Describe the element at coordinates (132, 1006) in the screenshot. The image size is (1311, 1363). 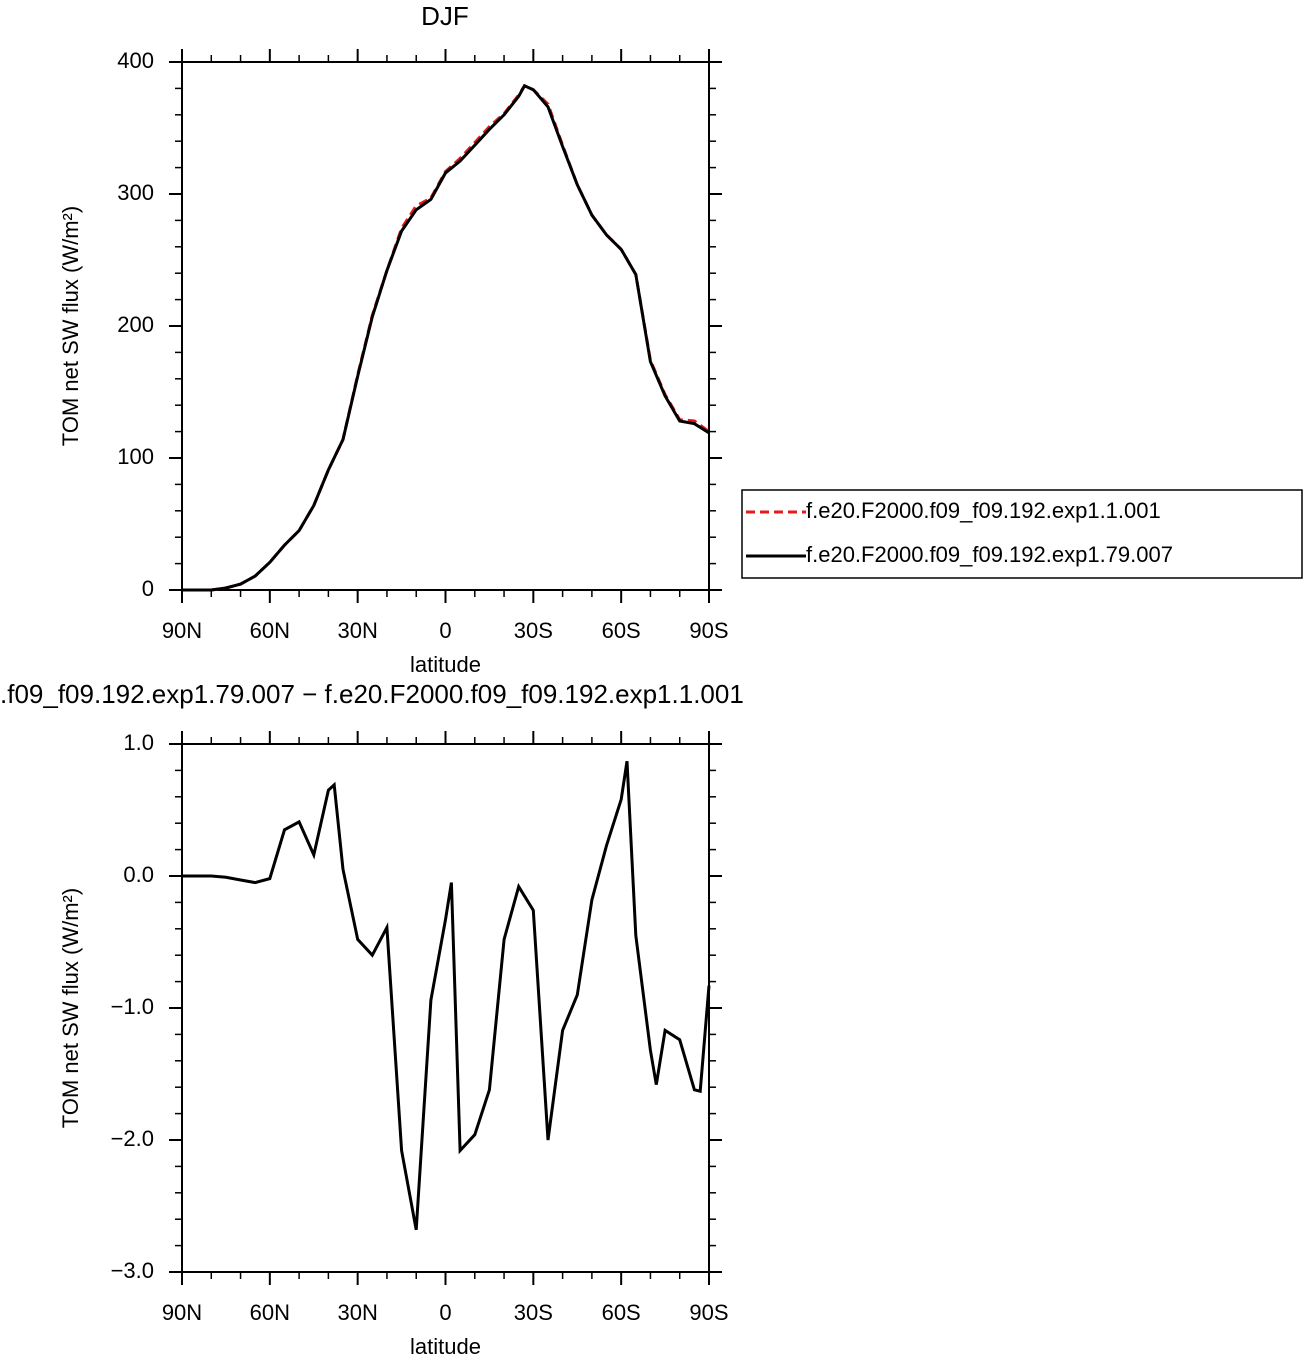
I see `y-tick-label: −1.0` at that location.